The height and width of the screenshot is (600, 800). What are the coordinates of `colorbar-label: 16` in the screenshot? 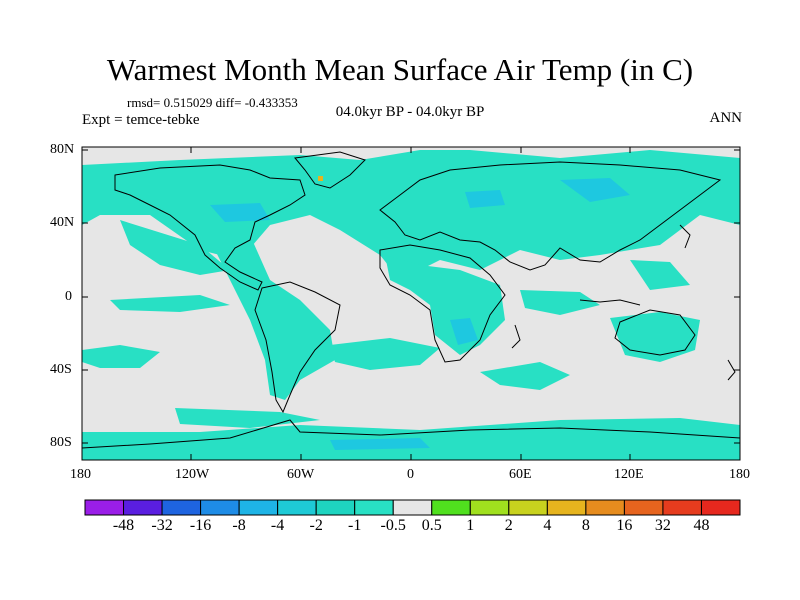 It's located at (624, 525).